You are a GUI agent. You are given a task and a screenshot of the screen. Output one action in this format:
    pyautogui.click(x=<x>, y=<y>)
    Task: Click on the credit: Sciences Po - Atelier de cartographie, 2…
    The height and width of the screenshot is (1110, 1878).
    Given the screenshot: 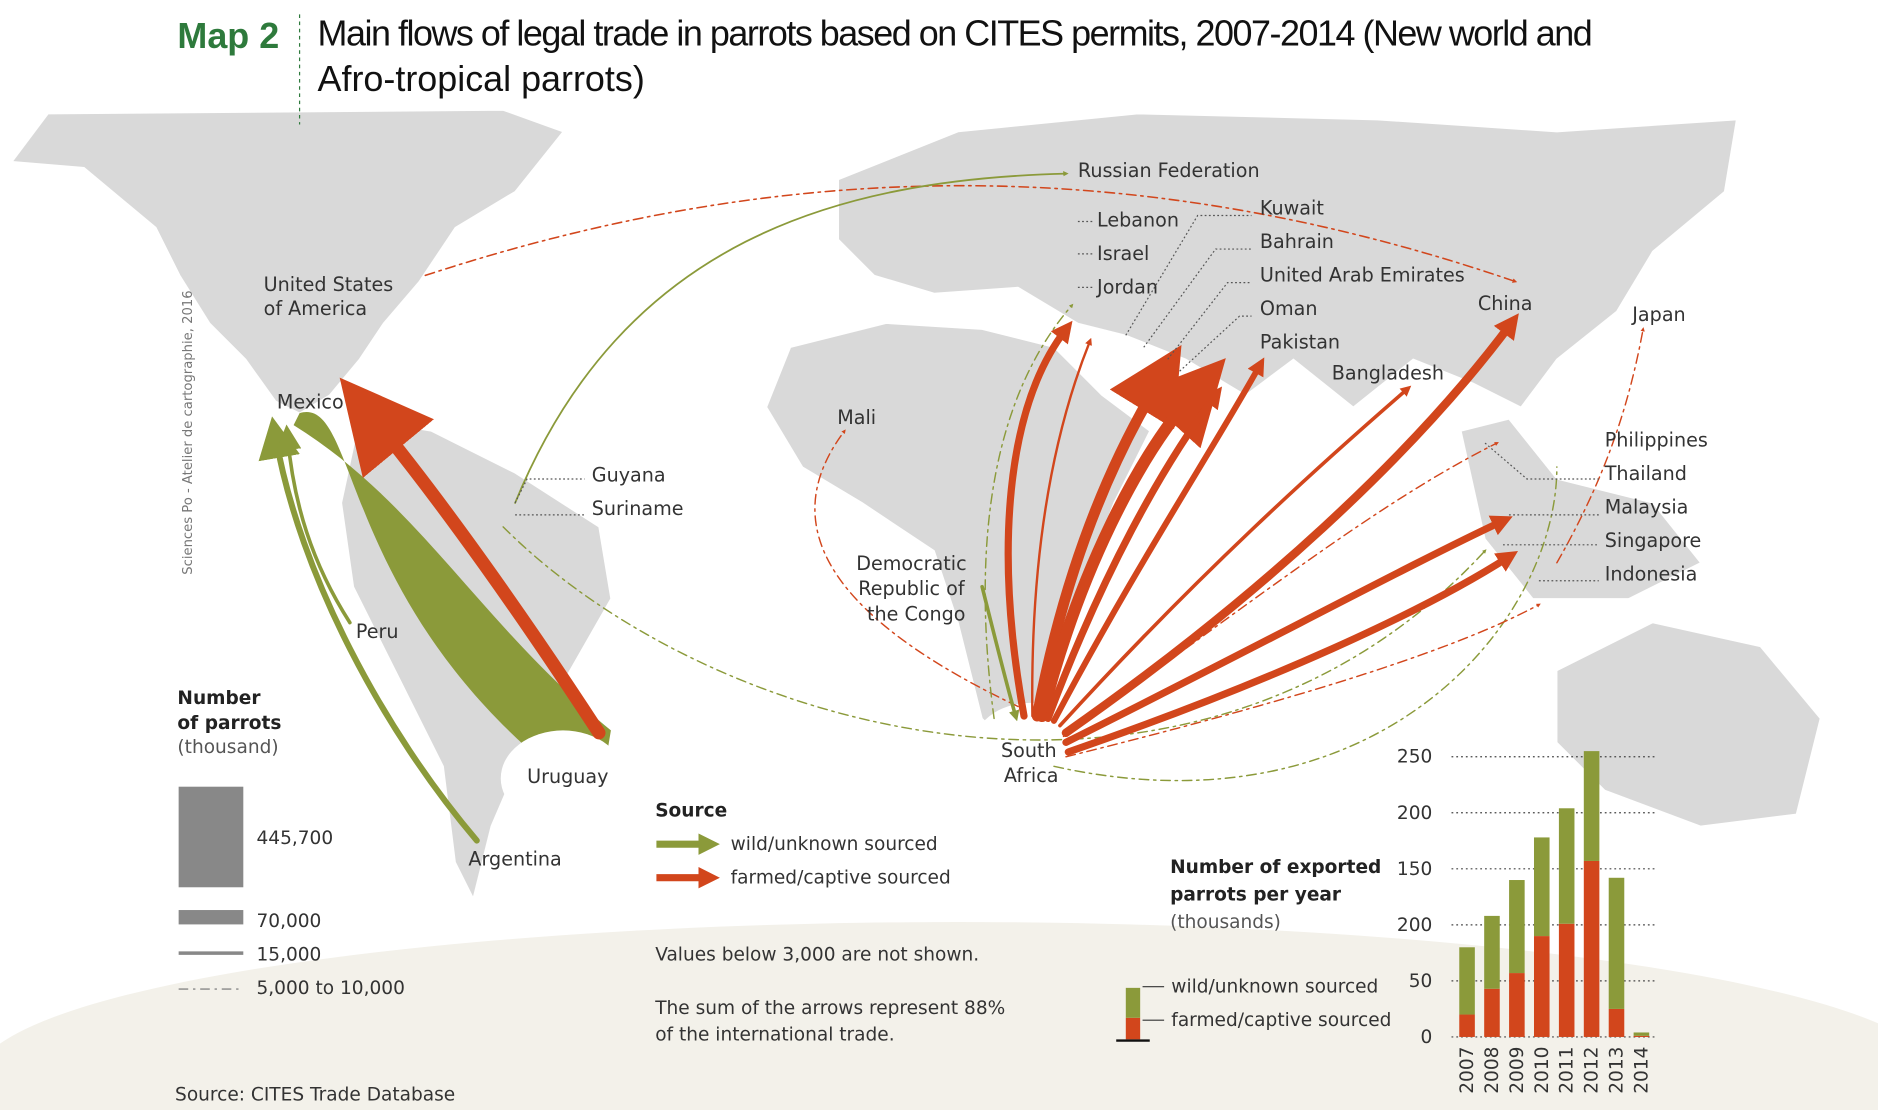 What is the action you would take?
    pyautogui.click(x=188, y=432)
    